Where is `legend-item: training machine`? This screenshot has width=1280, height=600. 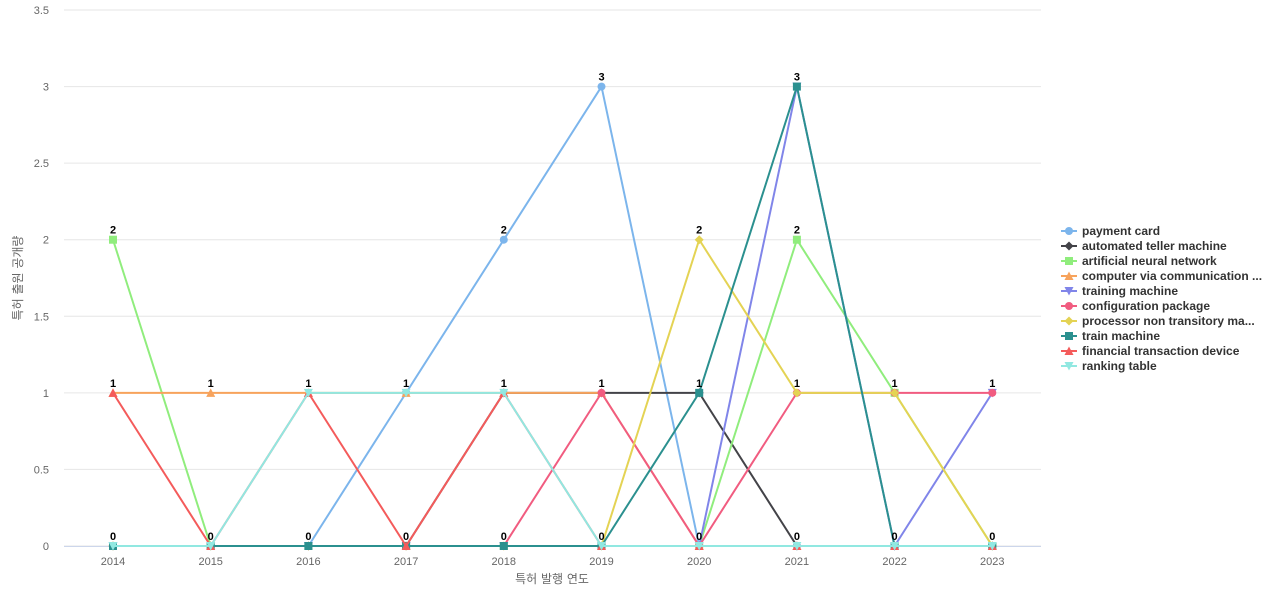 legend-item: training machine is located at coordinates (1119, 291).